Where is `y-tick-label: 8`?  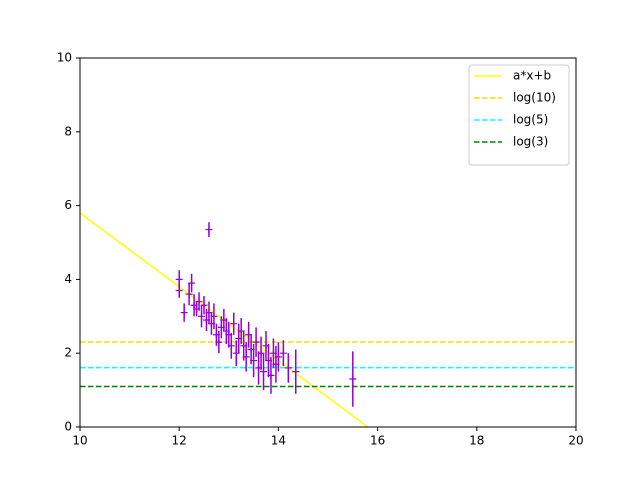
y-tick-label: 8 is located at coordinates (68, 131).